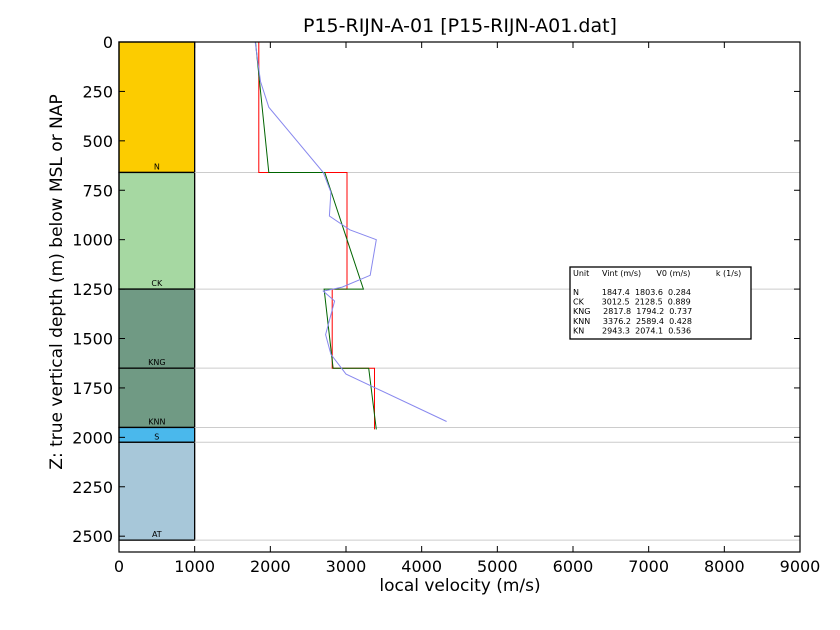 Image resolution: width=840 pixels, height=630 pixels. I want to click on unit-block-knn, so click(157, 398).